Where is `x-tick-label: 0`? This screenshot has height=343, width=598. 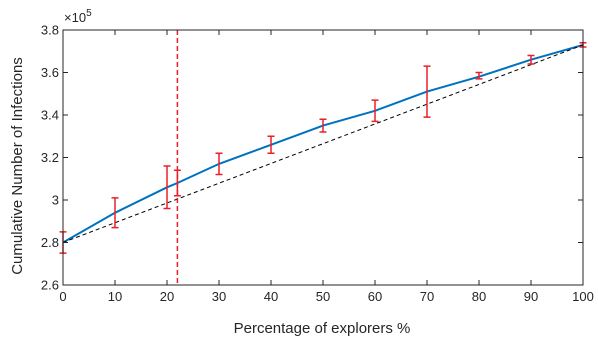
x-tick-label: 0 is located at coordinates (62, 296).